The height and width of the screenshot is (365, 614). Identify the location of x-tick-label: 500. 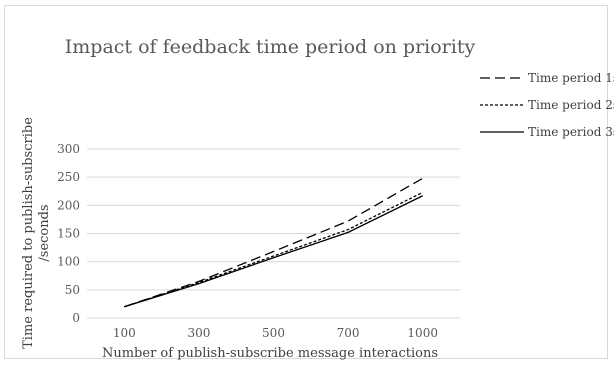
(273, 333).